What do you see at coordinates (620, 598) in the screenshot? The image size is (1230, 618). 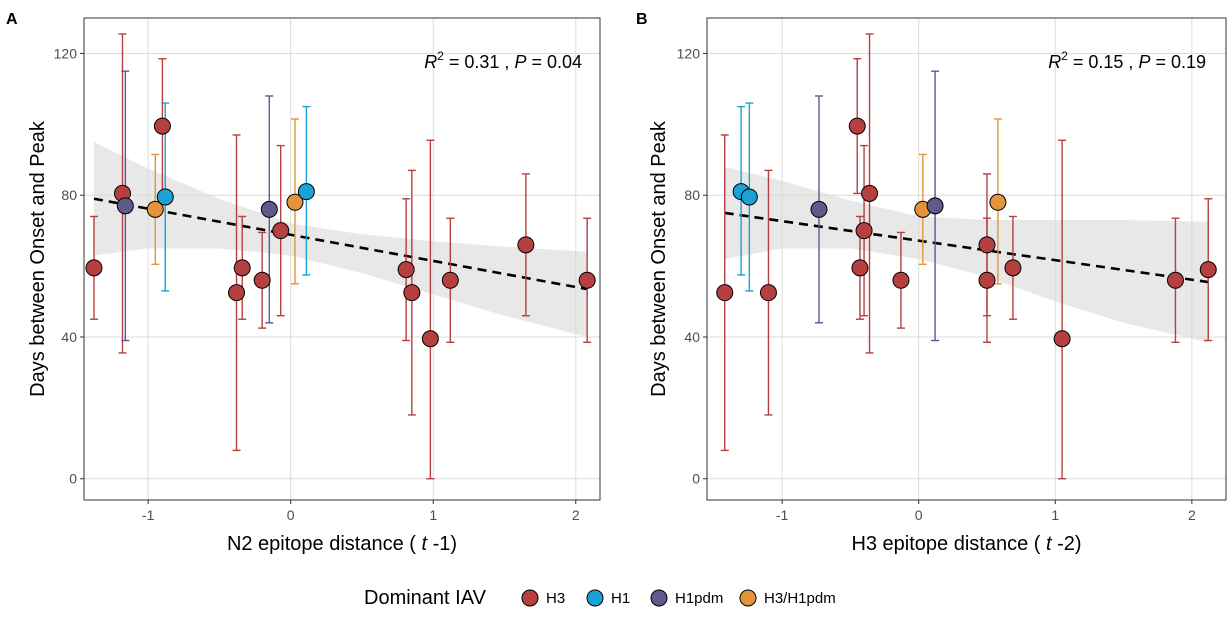 I see `legend-label: H1` at bounding box center [620, 598].